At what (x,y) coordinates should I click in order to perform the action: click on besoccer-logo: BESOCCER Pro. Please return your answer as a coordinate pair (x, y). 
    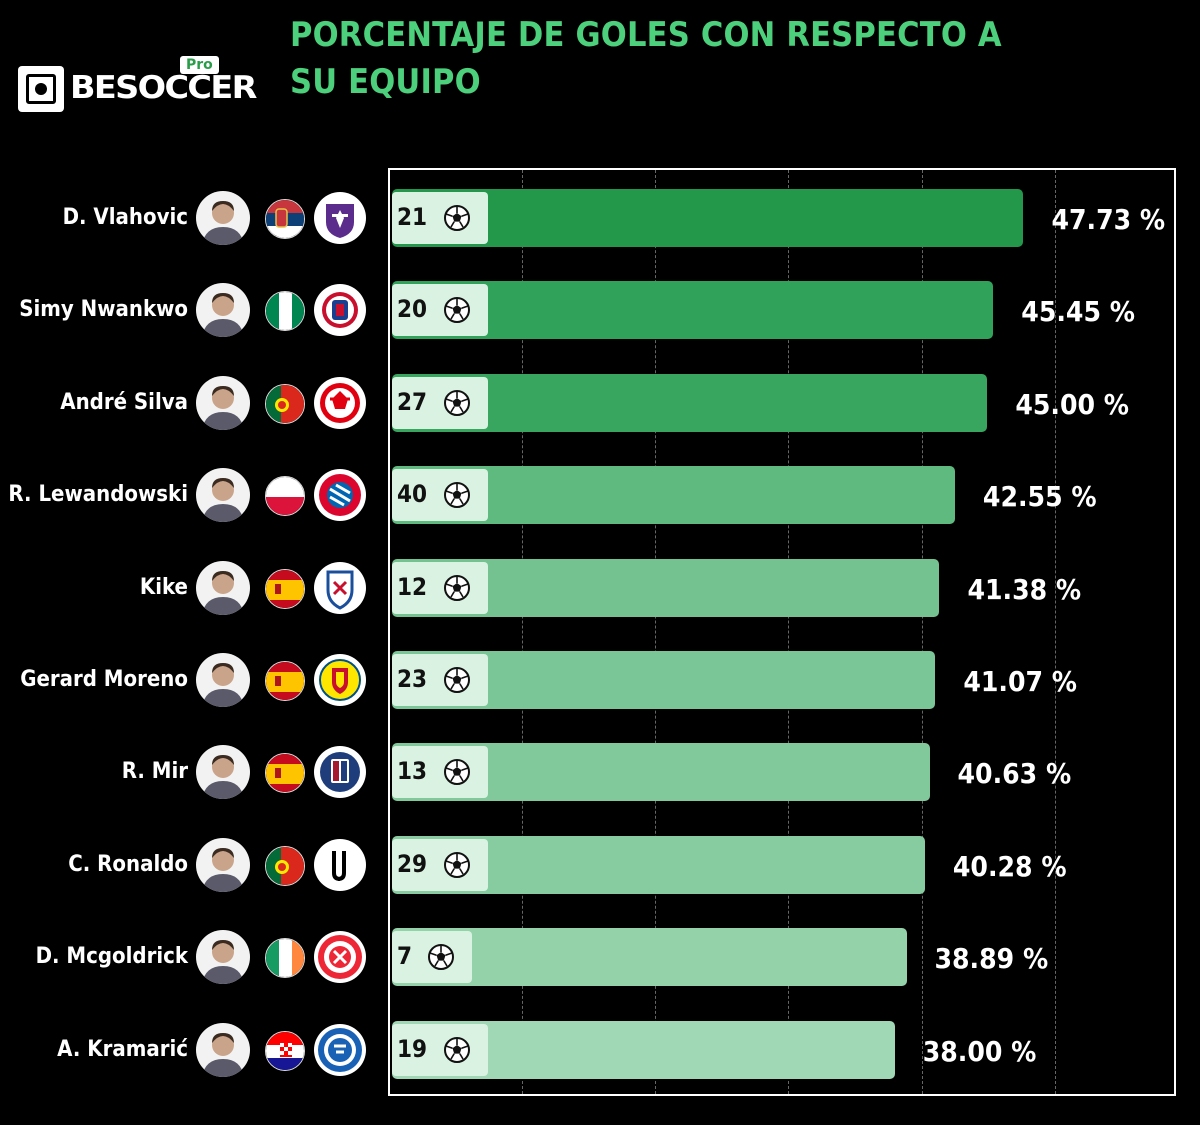
    Looking at the image, I should click on (143, 85).